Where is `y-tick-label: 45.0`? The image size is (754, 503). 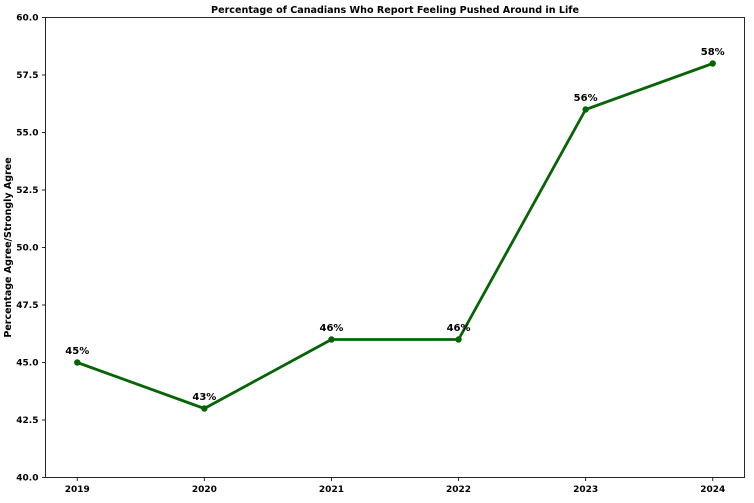
y-tick-label: 45.0 is located at coordinates (27, 364).